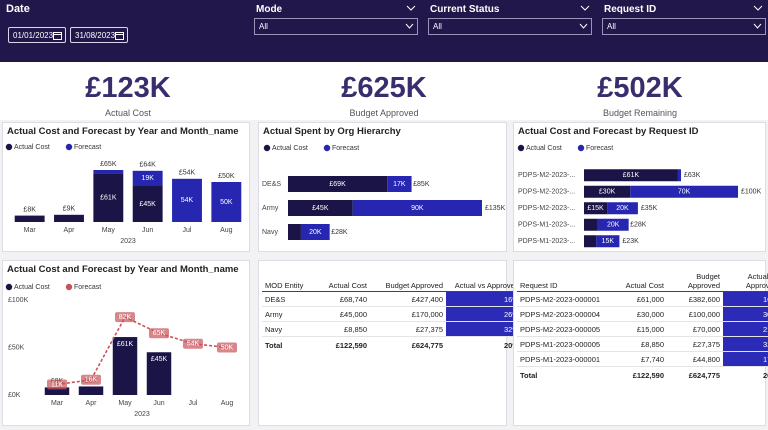  Describe the element at coordinates (18, 9) in the screenshot. I see `date-label: Date` at that location.